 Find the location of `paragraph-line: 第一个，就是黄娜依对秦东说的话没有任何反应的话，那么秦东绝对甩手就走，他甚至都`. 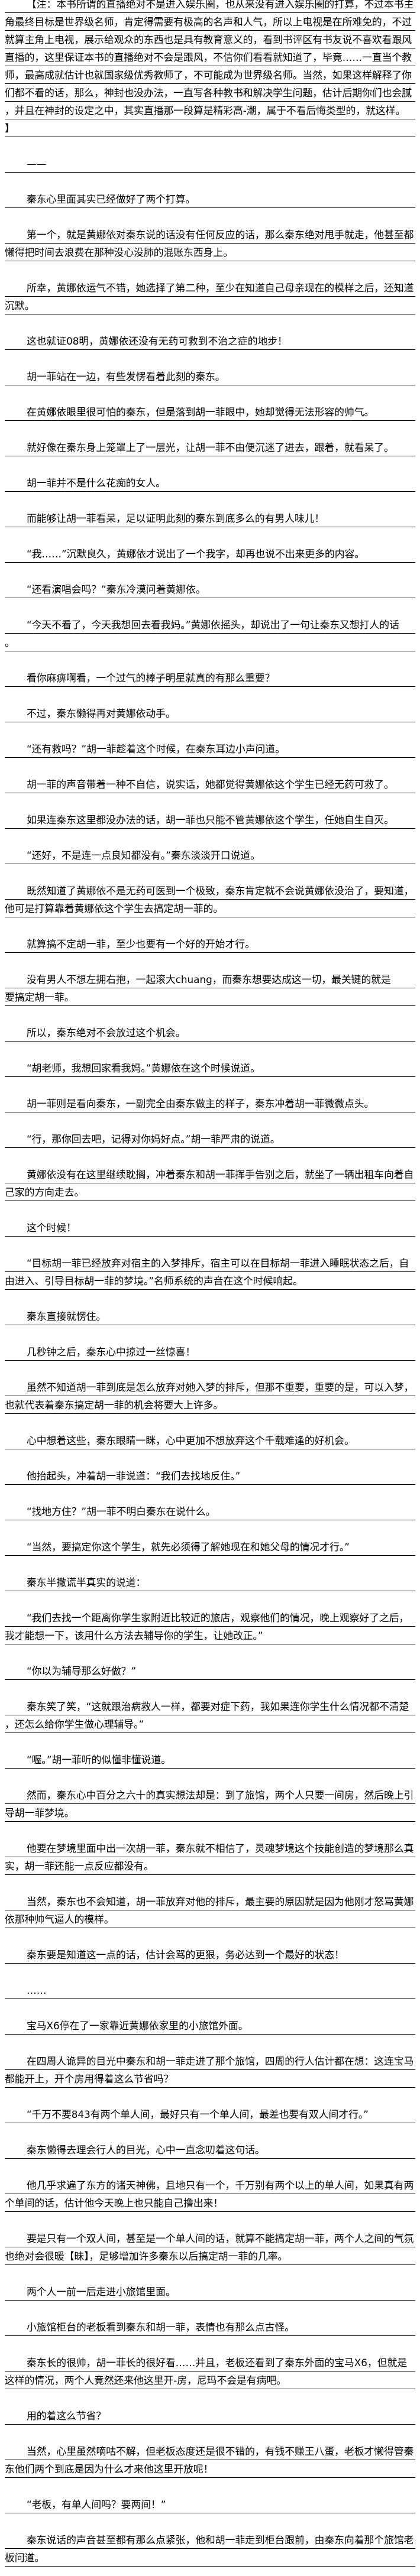

paragraph-line: 第一个，就是黄娜依对秦东说的话没有任何反应的话，那么秦东绝对甩手就走，他甚至都 is located at coordinates (210, 235).